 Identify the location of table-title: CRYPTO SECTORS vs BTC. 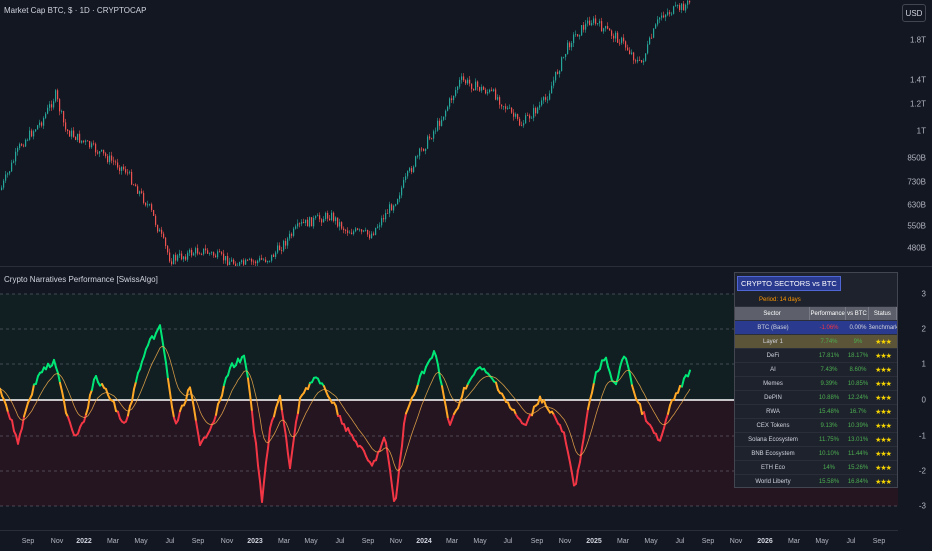
(789, 283).